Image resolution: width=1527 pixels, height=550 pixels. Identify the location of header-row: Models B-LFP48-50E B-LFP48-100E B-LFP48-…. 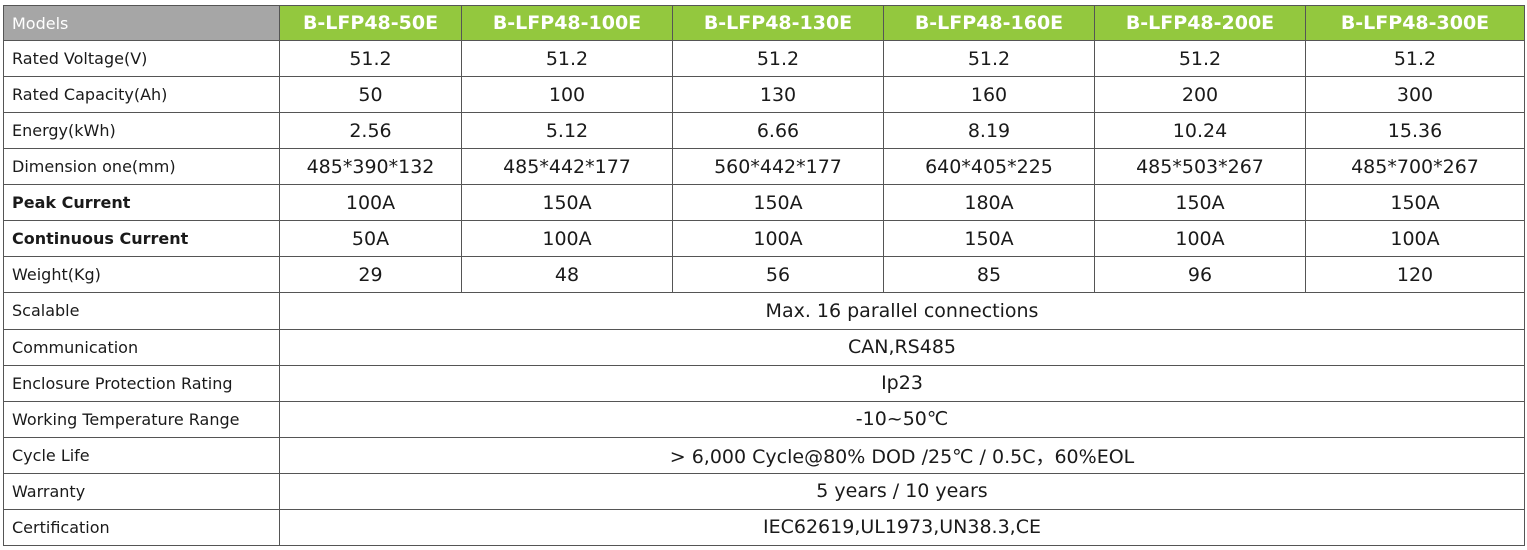
(764, 23).